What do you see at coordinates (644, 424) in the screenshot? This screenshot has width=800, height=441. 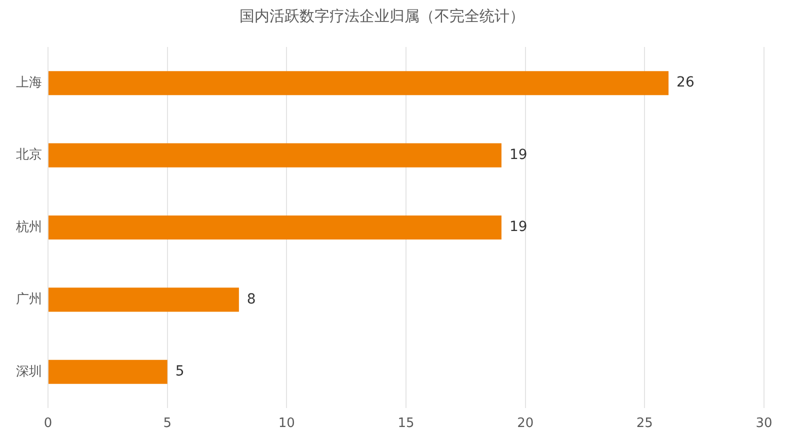 I see `x-tick-label: 25` at bounding box center [644, 424].